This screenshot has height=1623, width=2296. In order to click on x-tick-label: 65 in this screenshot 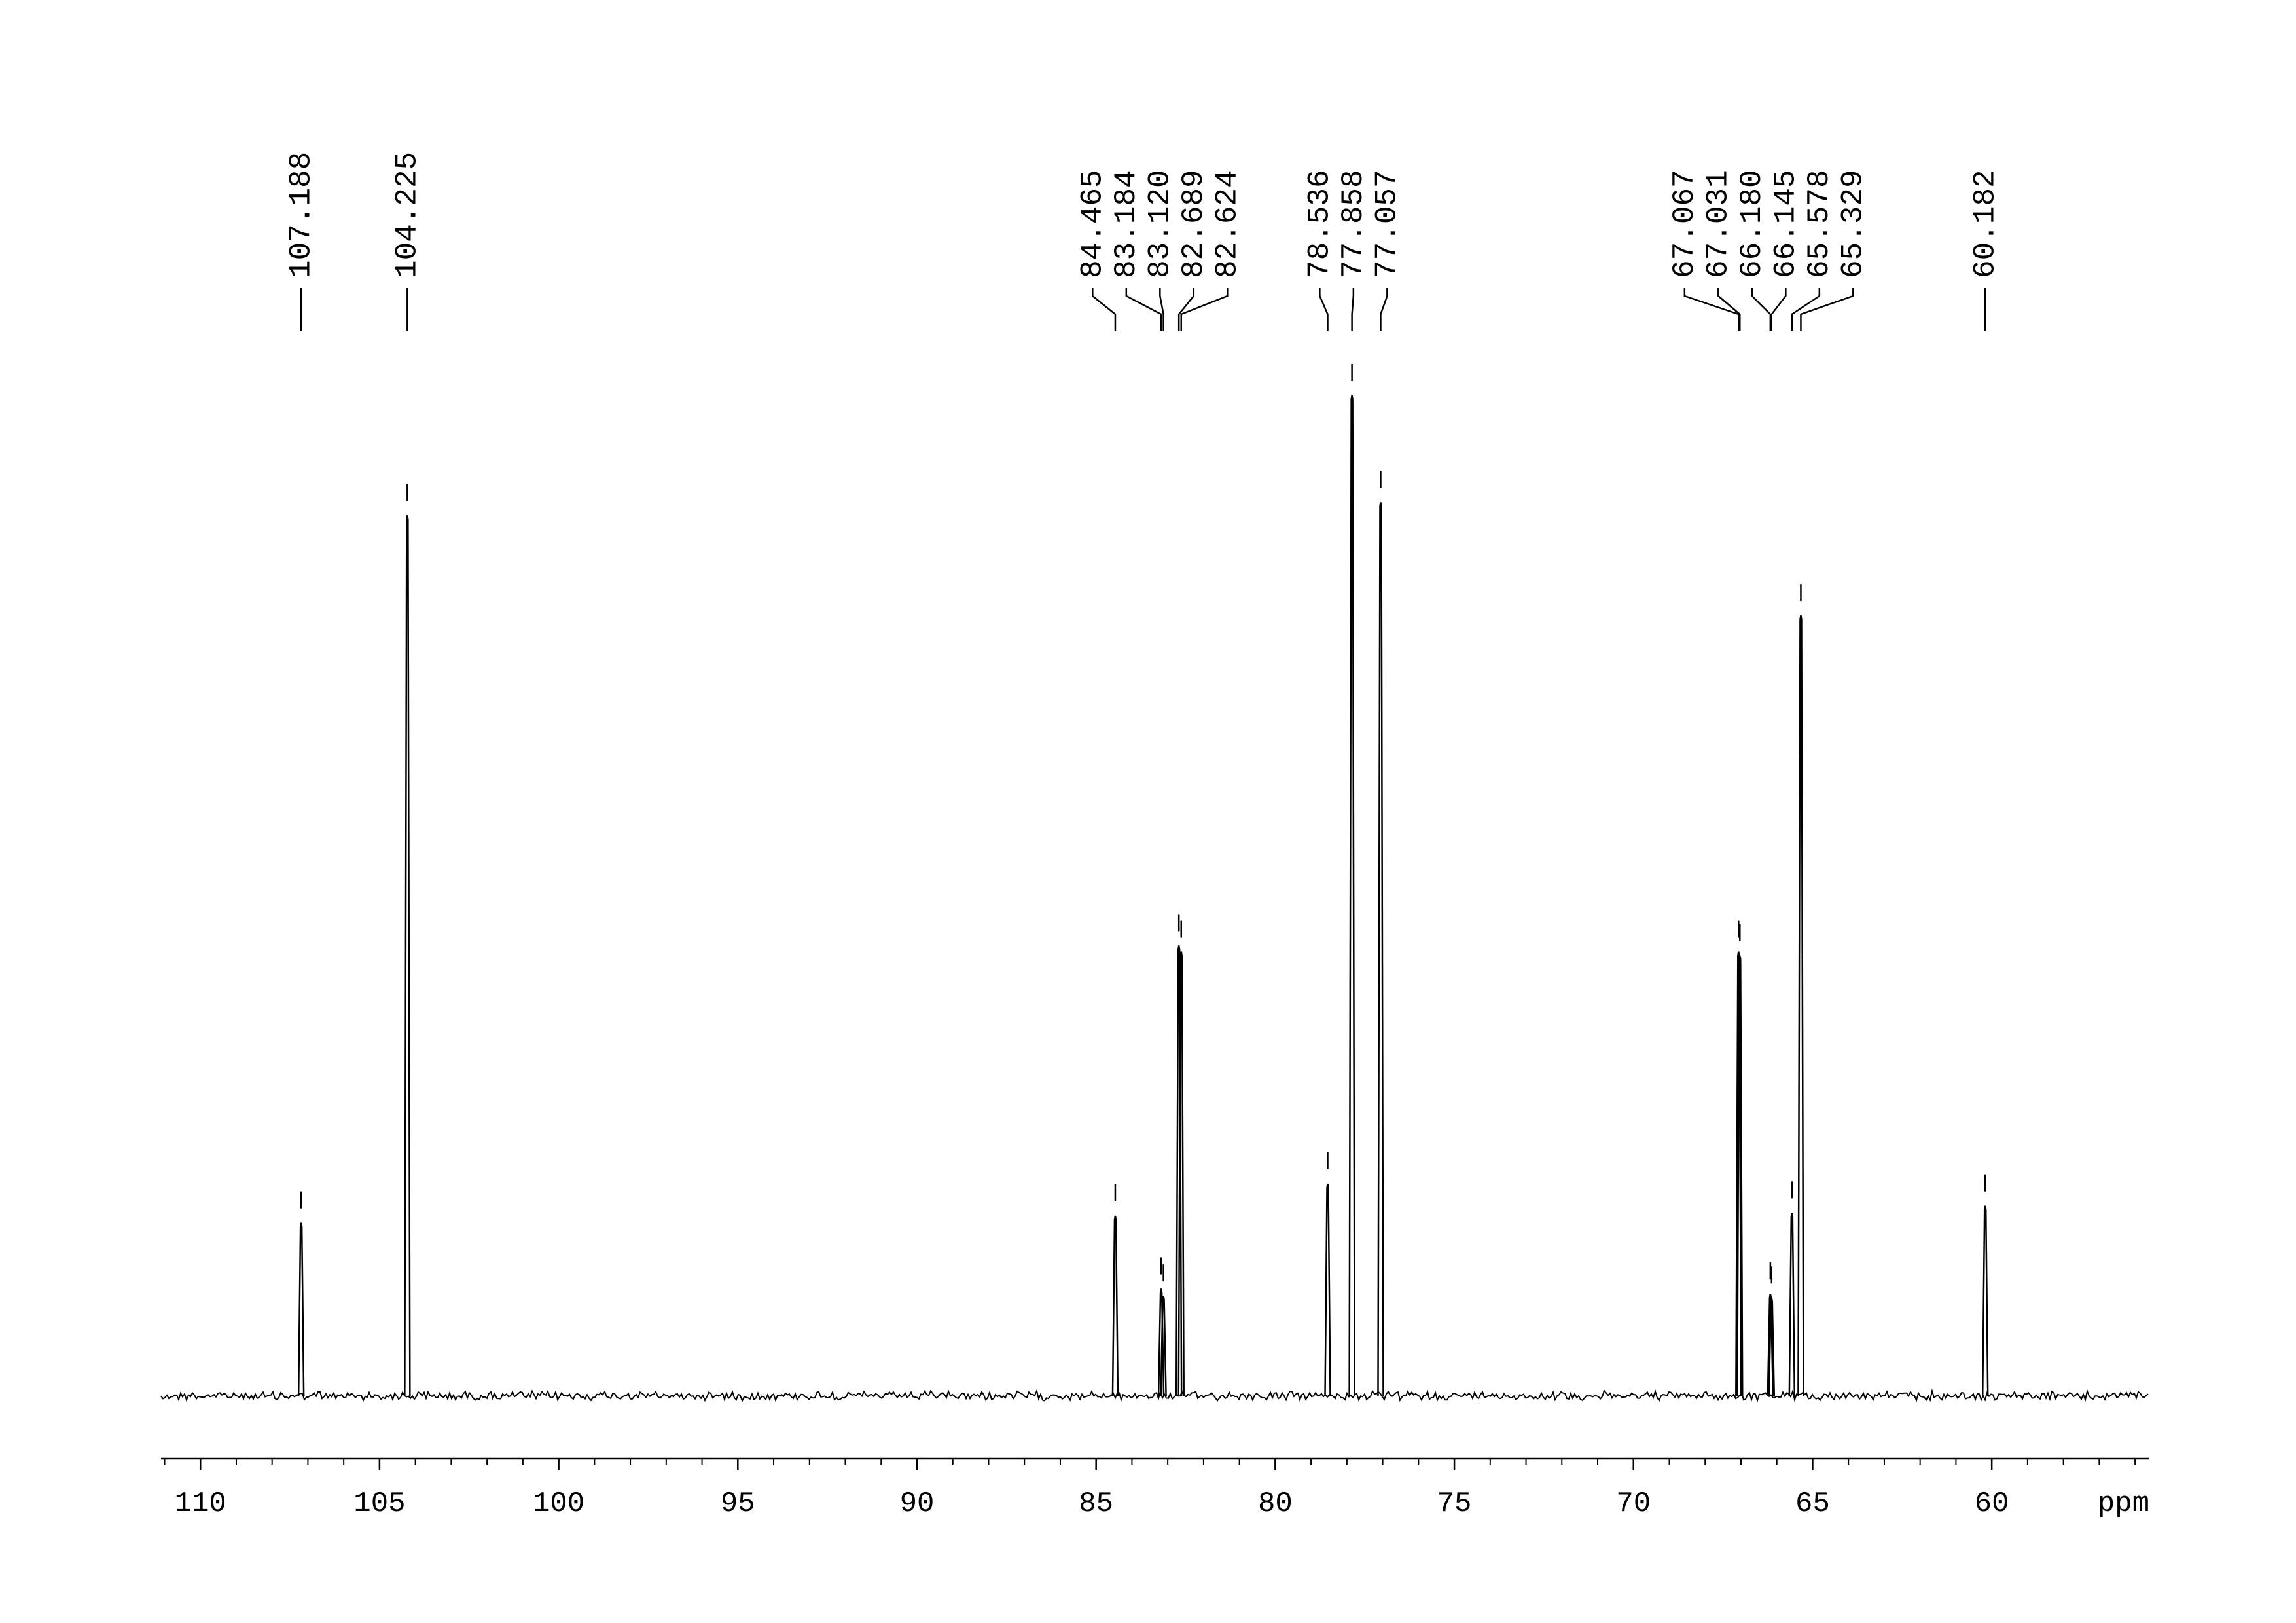, I will do `click(1812, 1503)`.